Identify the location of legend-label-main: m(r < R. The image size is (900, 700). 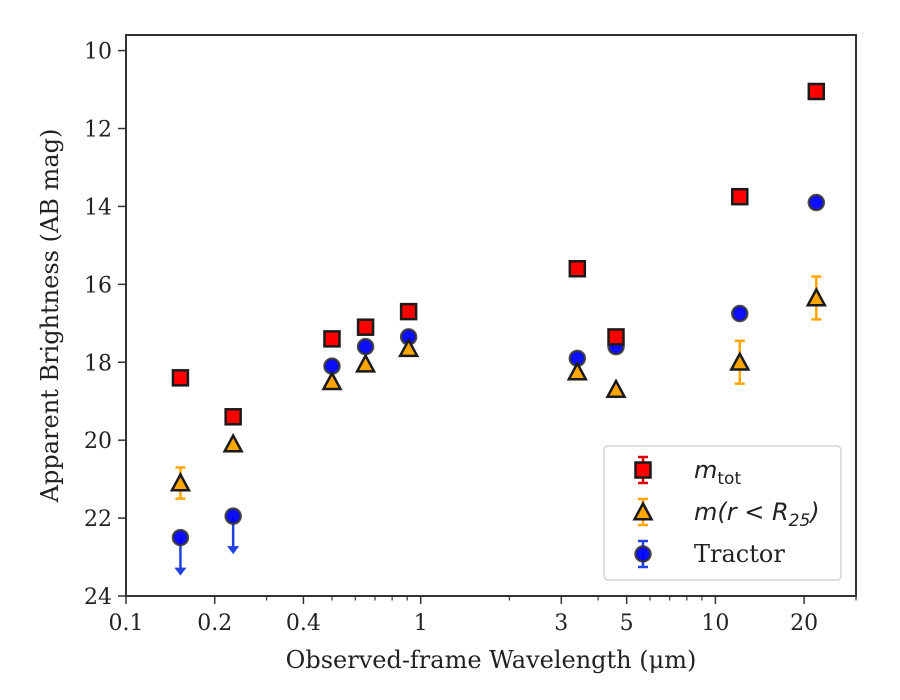
(741, 512).